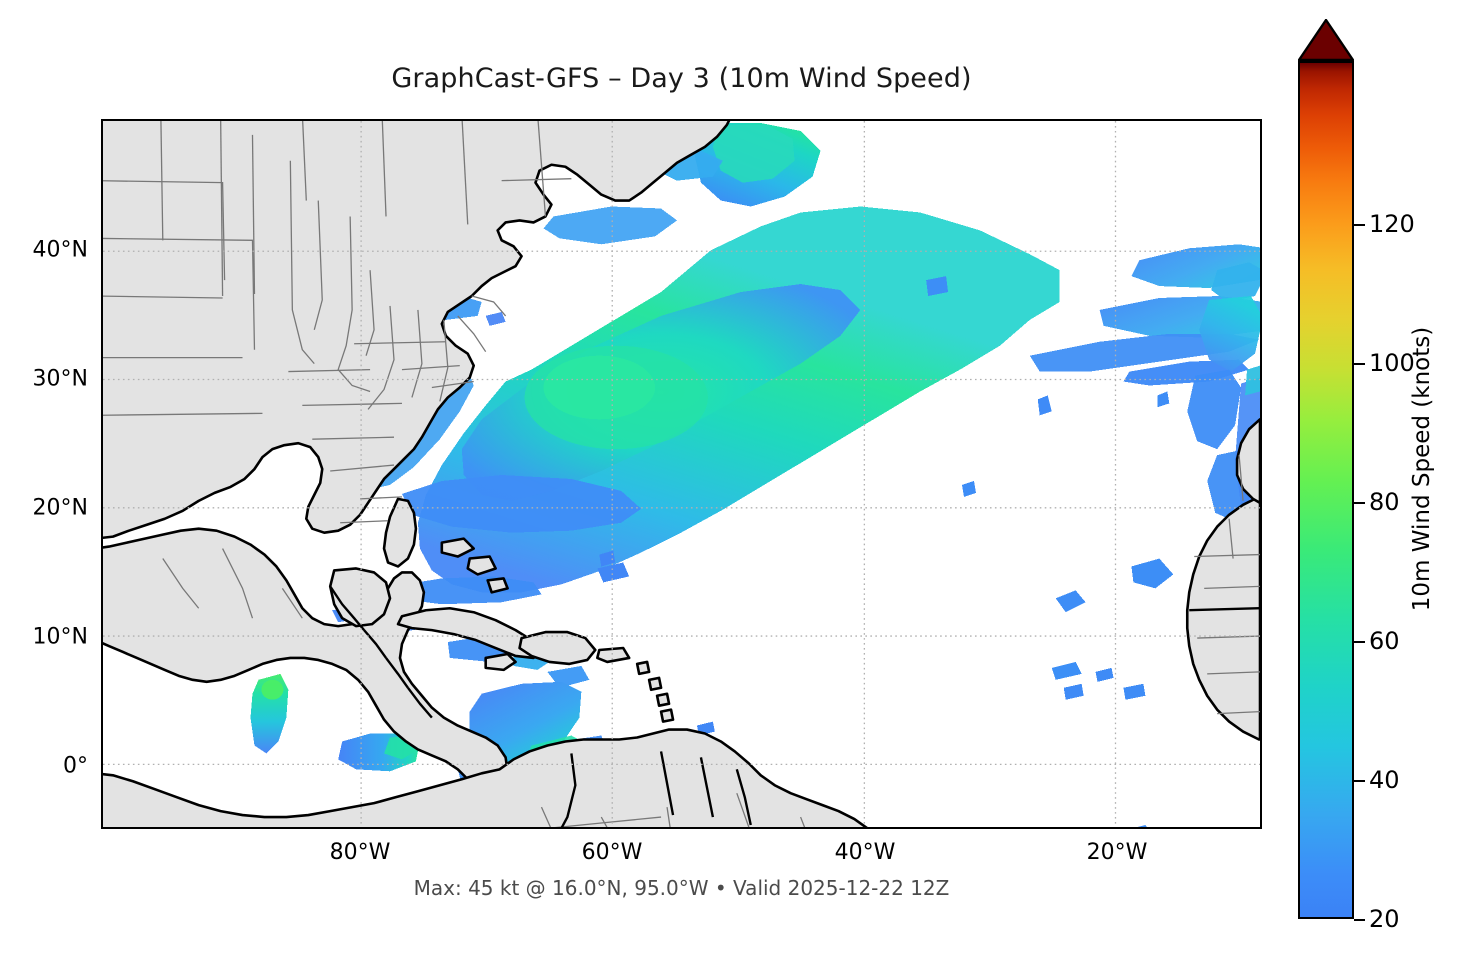  Describe the element at coordinates (681, 78) in the screenshot. I see `page-title: GraphCast-GFS – Day 3 (10m Wind Speed)` at that location.